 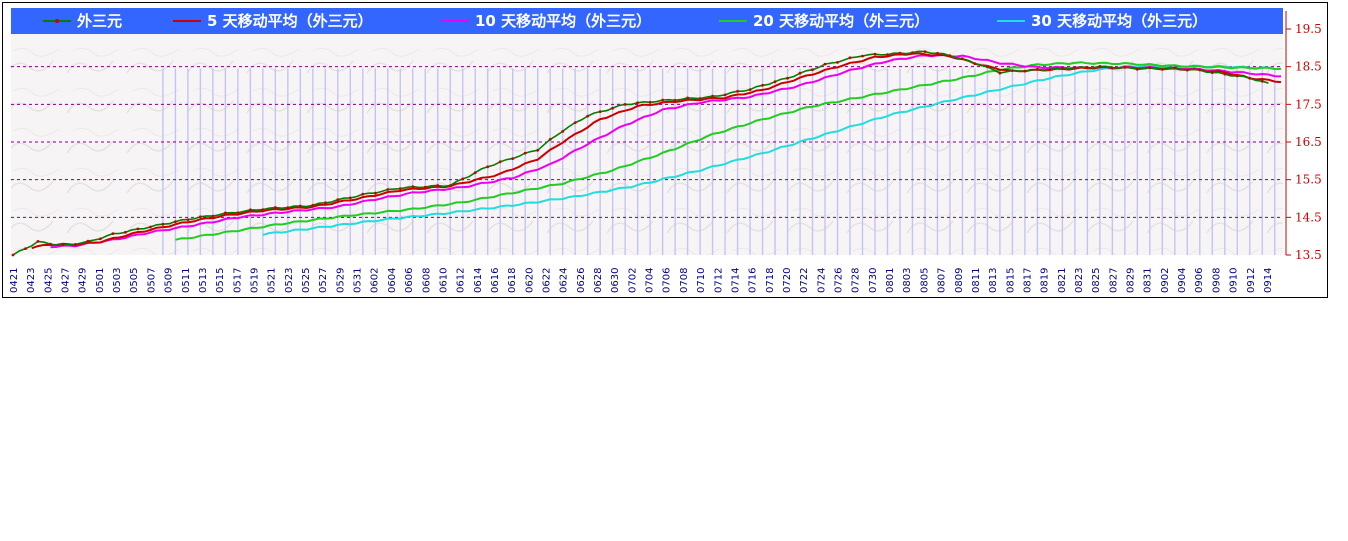 I want to click on x-tick-label: 0630, so click(x=615, y=280).